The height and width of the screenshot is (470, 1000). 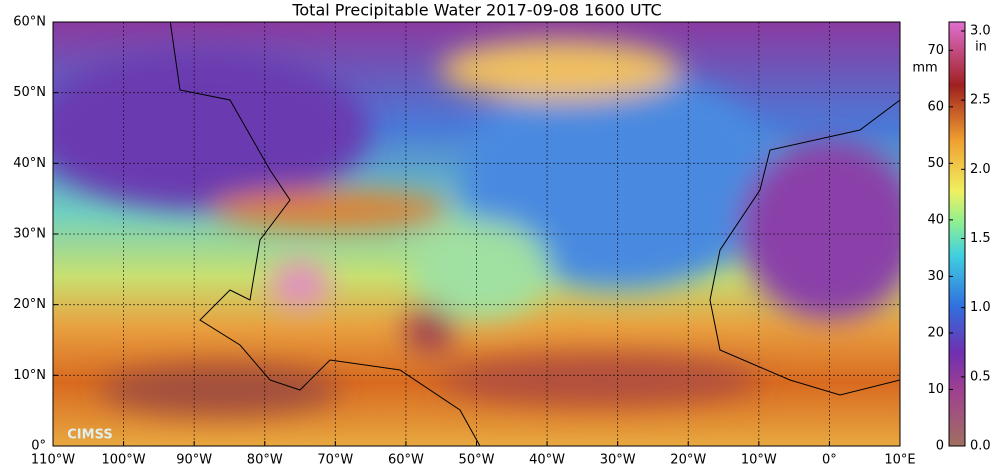 I want to click on mm-tick-label: 20, so click(x=935, y=332).